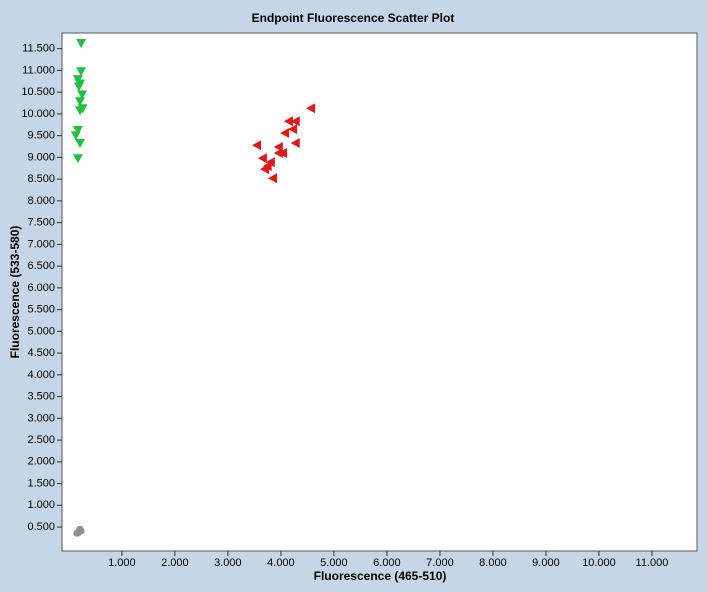  Describe the element at coordinates (38, 70) in the screenshot. I see `y-tick-label: 11.000` at that location.